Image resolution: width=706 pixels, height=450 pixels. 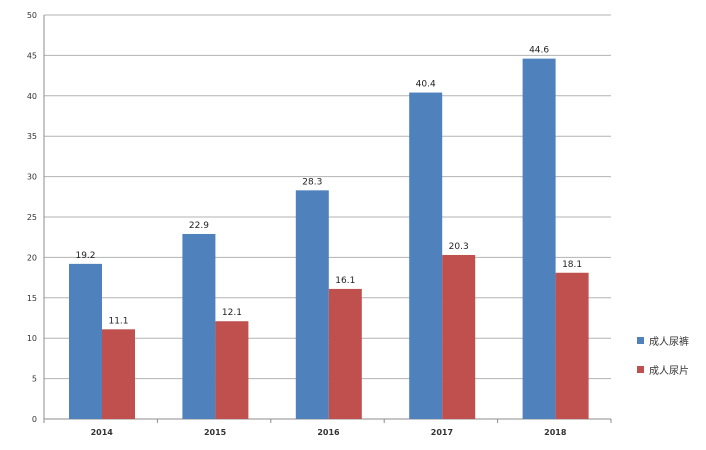 I want to click on data-label-2014-series-1: 19.2, so click(x=85, y=256).